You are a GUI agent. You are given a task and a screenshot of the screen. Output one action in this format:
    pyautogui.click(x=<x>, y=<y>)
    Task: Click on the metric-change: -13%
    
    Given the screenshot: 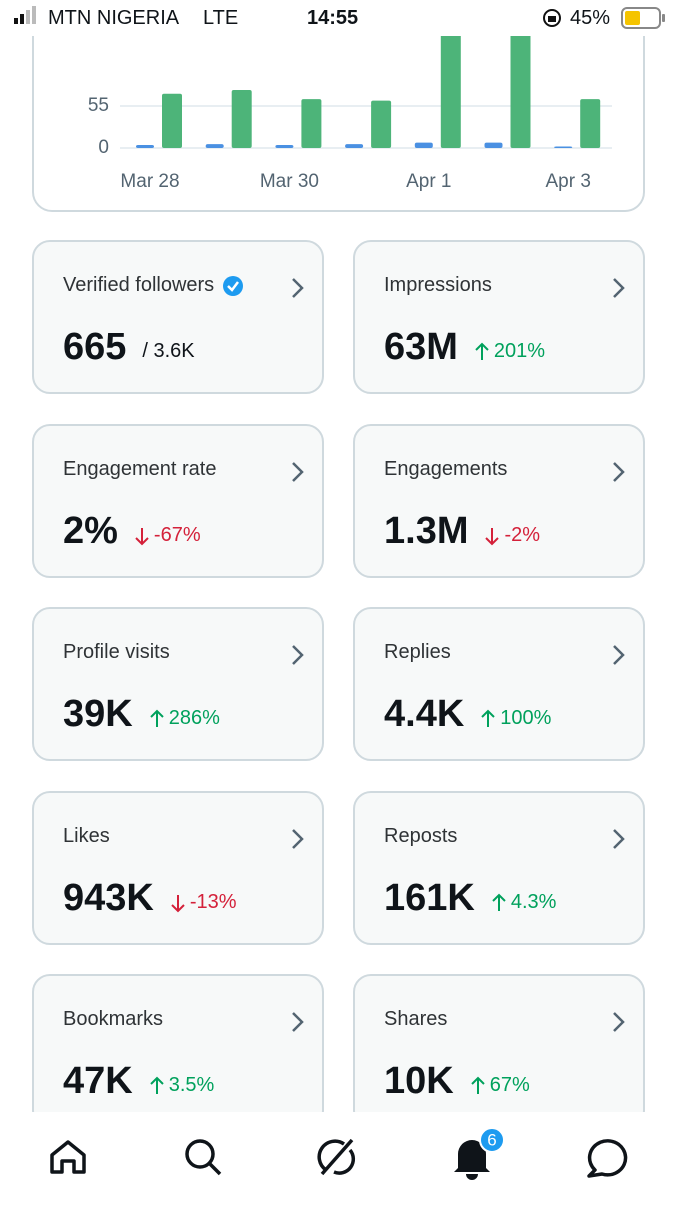 What is the action you would take?
    pyautogui.click(x=213, y=901)
    